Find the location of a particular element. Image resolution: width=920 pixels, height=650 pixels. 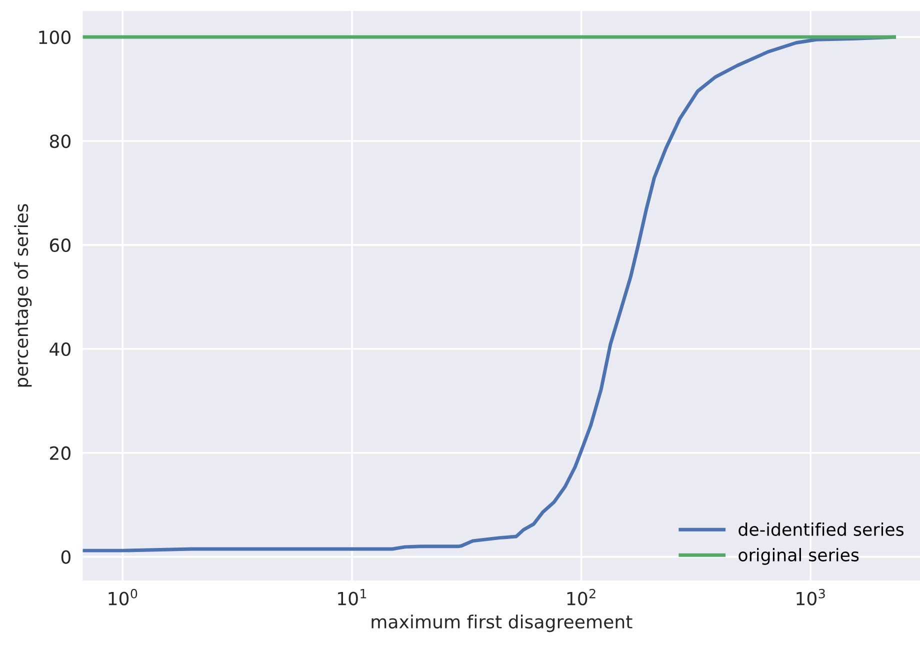

y-tick-label: 60 is located at coordinates (60, 245).